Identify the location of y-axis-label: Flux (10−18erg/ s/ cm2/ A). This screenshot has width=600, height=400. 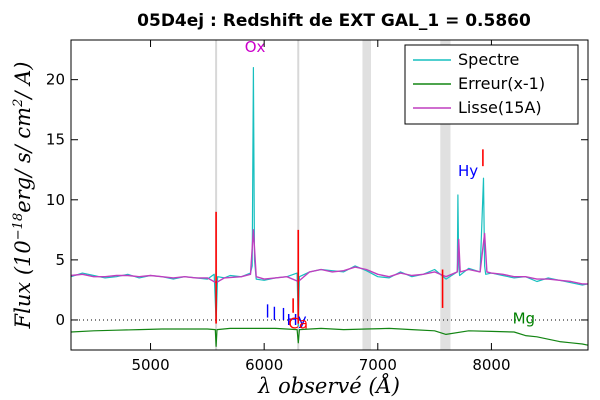
(23, 196).